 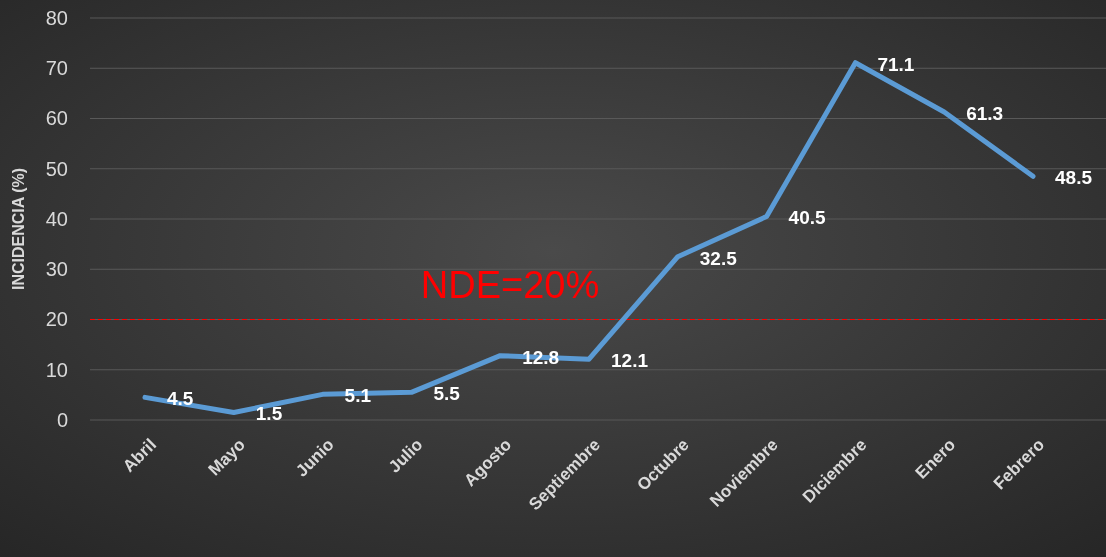 I want to click on data-label: 71.1, so click(x=896, y=64).